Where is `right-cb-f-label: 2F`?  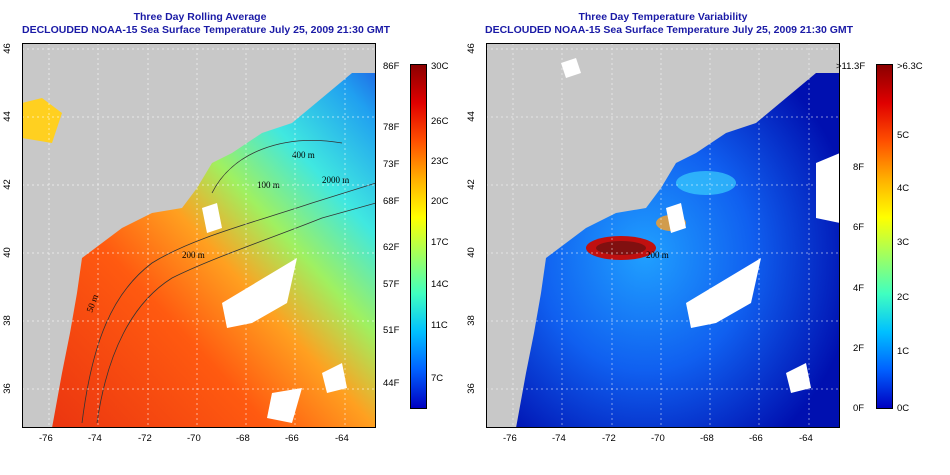
right-cb-f-label: 2F is located at coordinates (859, 348).